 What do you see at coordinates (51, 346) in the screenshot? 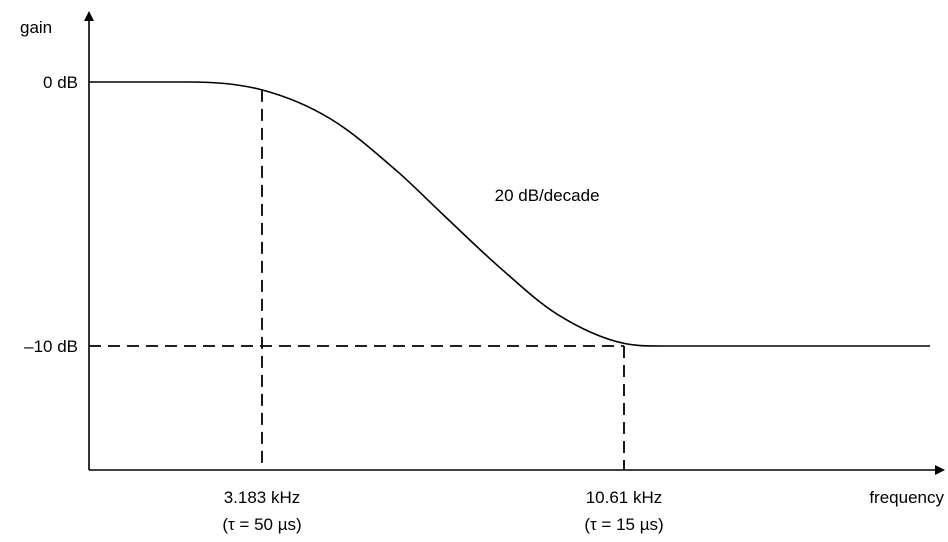
I see `y-tick-label-minus10db: –10 dB` at bounding box center [51, 346].